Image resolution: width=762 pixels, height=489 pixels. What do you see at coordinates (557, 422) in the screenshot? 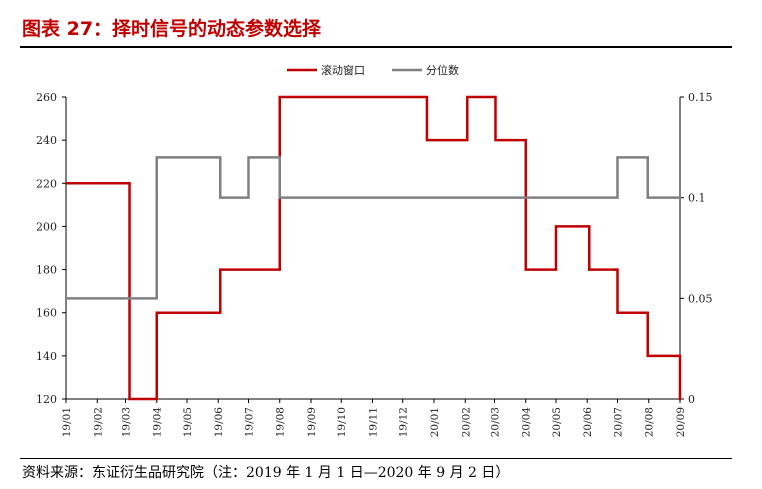
I see `x-tick-label: 20/05` at bounding box center [557, 422].